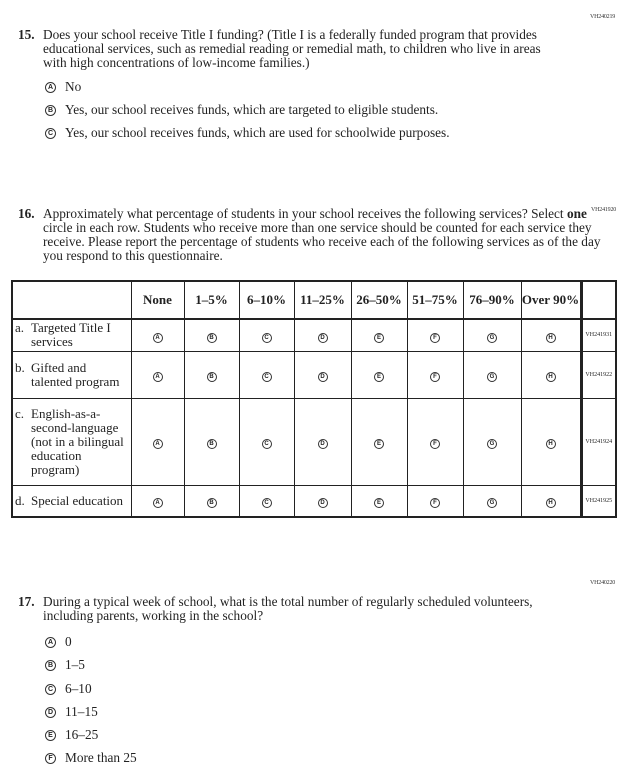 This screenshot has width=626, height=768. Describe the element at coordinates (599, 300) in the screenshot. I see `header-code-blank` at that location.